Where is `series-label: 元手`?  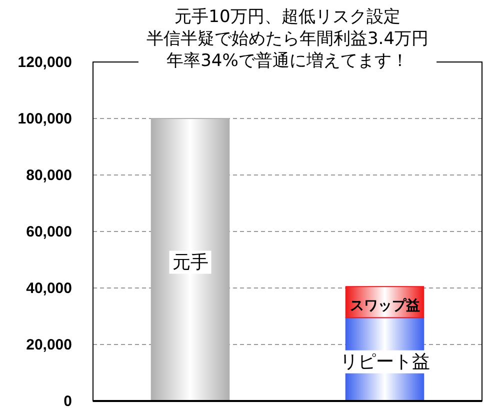
series-label: 元手 is located at coordinates (190, 262).